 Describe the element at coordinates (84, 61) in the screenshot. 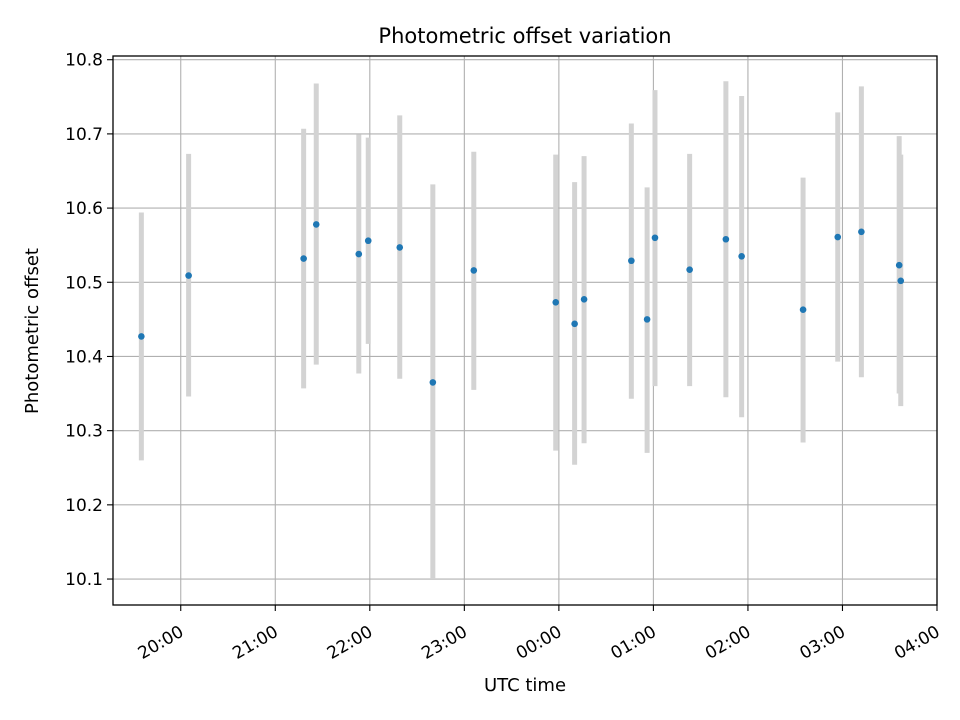

I see `y-tick-label: 10.8` at that location.